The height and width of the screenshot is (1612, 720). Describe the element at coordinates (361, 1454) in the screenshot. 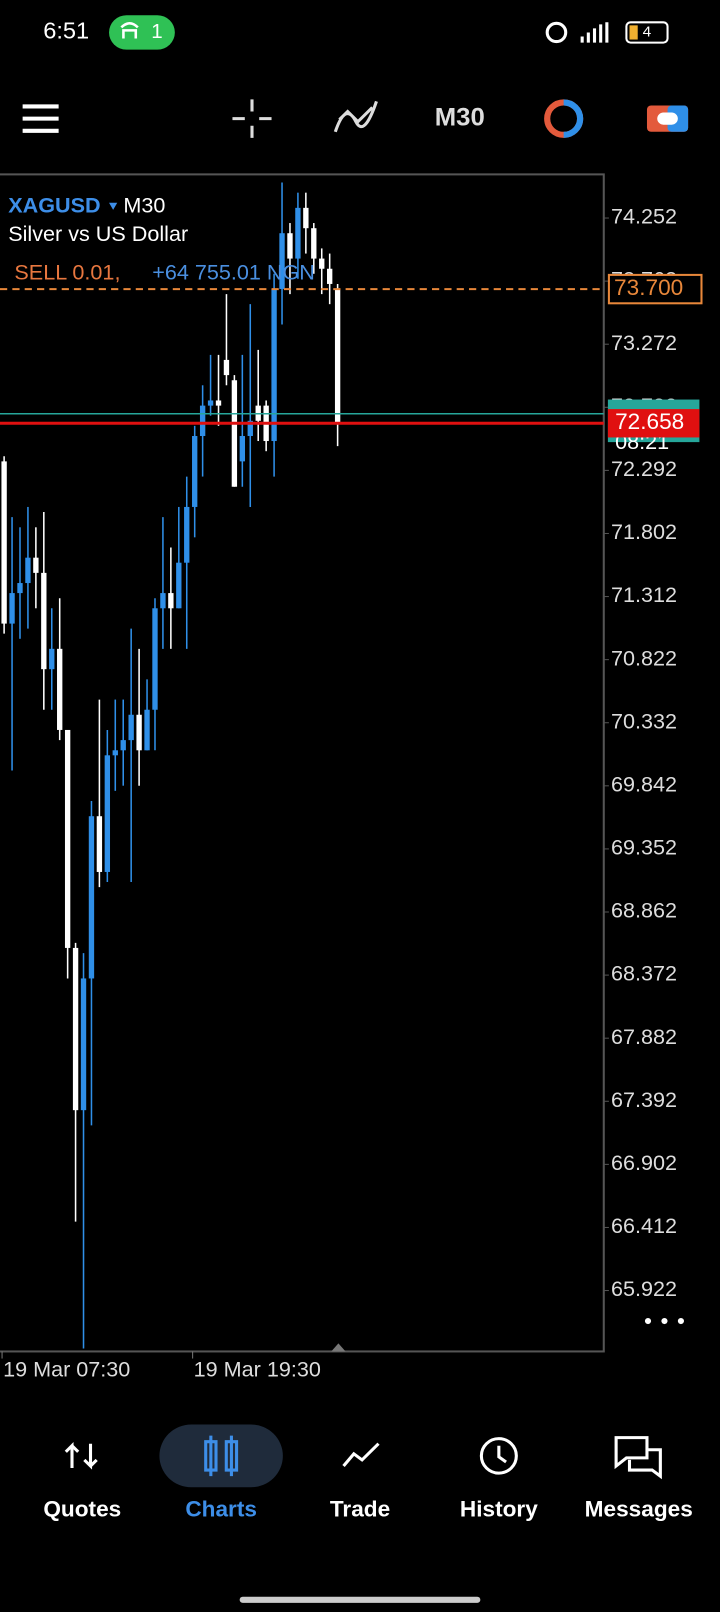

I see `trade-icon` at that location.